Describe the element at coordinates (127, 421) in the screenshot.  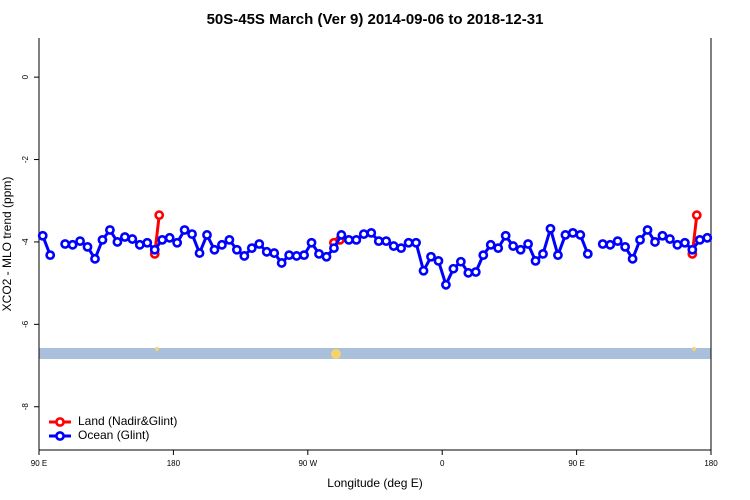
I see `legend-label: Land (Nadir&Glint)` at that location.